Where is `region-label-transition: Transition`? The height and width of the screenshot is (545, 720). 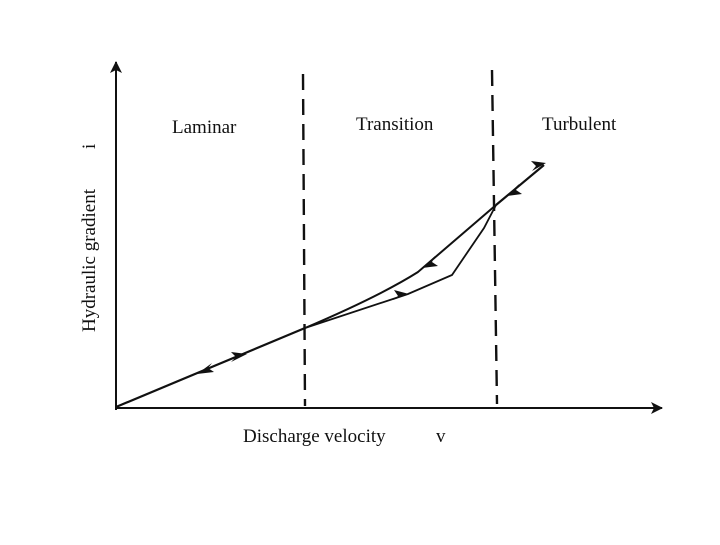 region-label-transition: Transition is located at coordinates (395, 124).